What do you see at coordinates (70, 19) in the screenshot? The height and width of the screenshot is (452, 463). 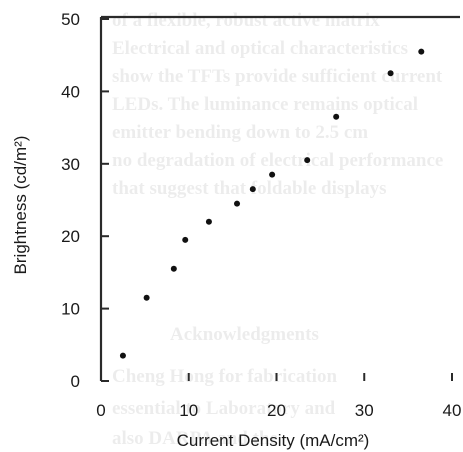 I see `y-tick-label: 50` at bounding box center [70, 19].